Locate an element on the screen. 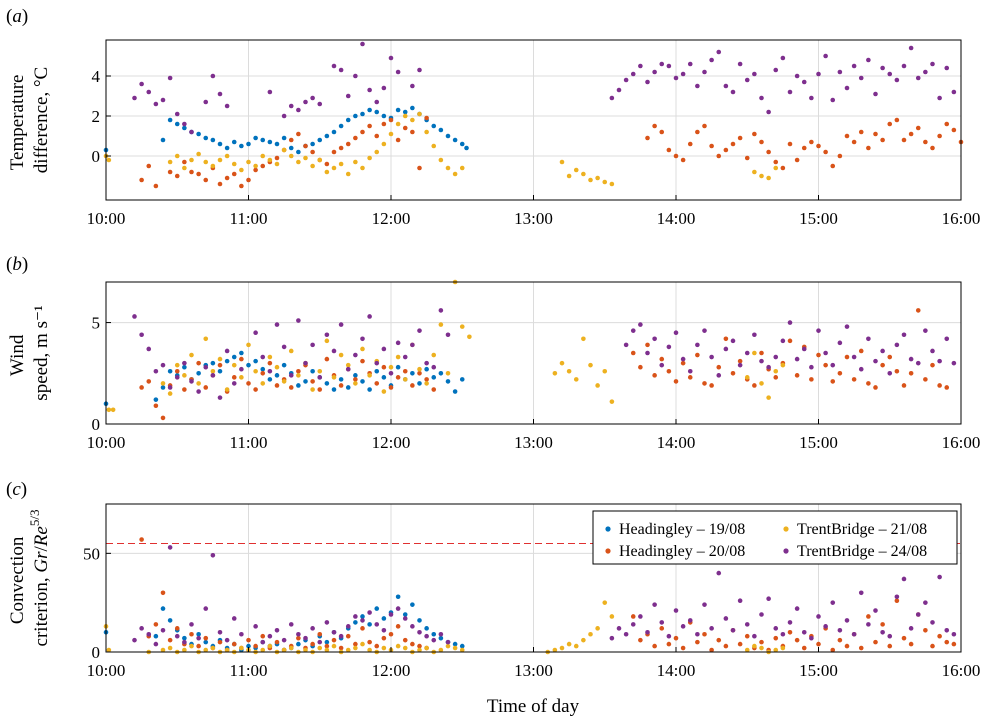  x-tick-label: 14:00 is located at coordinates (676, 670).